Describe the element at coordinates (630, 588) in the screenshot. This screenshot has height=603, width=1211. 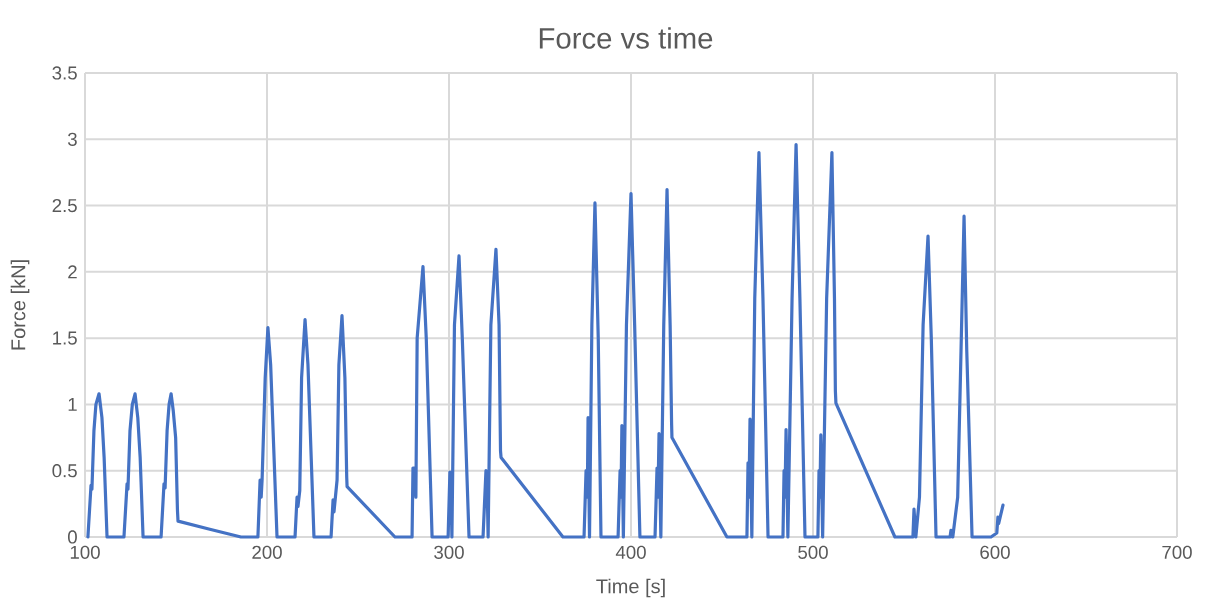
I see `x-axis-title: Time [s]` at that location.